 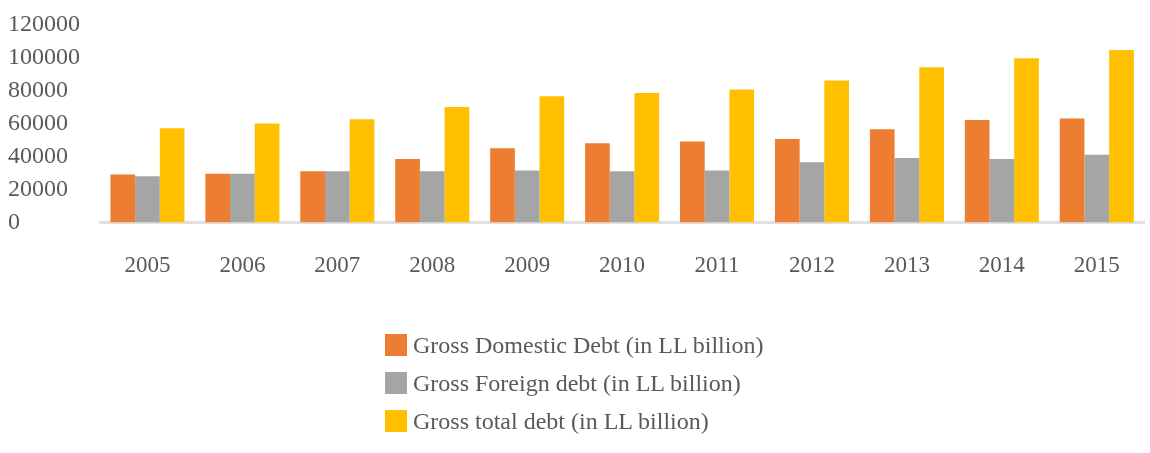 What do you see at coordinates (1002, 265) in the screenshot?
I see `x-tick-label: 2014` at bounding box center [1002, 265].